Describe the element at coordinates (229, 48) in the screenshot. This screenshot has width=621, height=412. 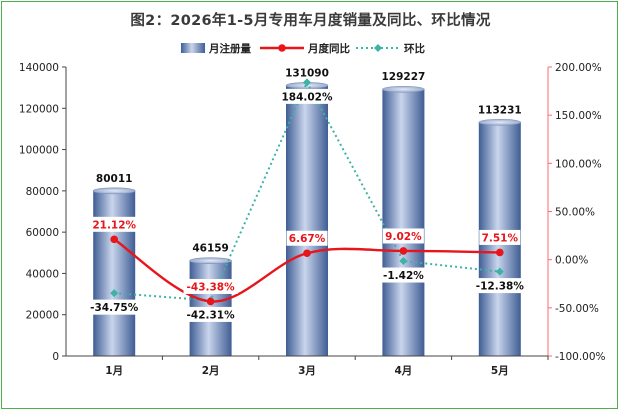
I see `legend-label: 月注册量` at that location.